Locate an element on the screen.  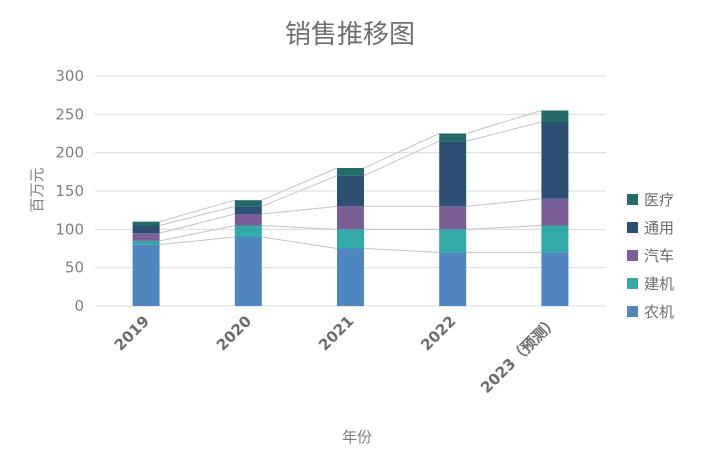
bar-segment-农机-2019 is located at coordinates (146, 275).